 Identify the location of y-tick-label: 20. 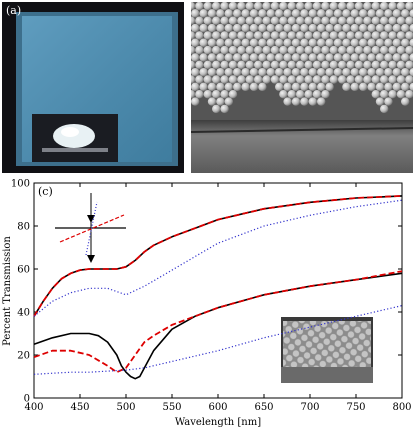
(23, 356).